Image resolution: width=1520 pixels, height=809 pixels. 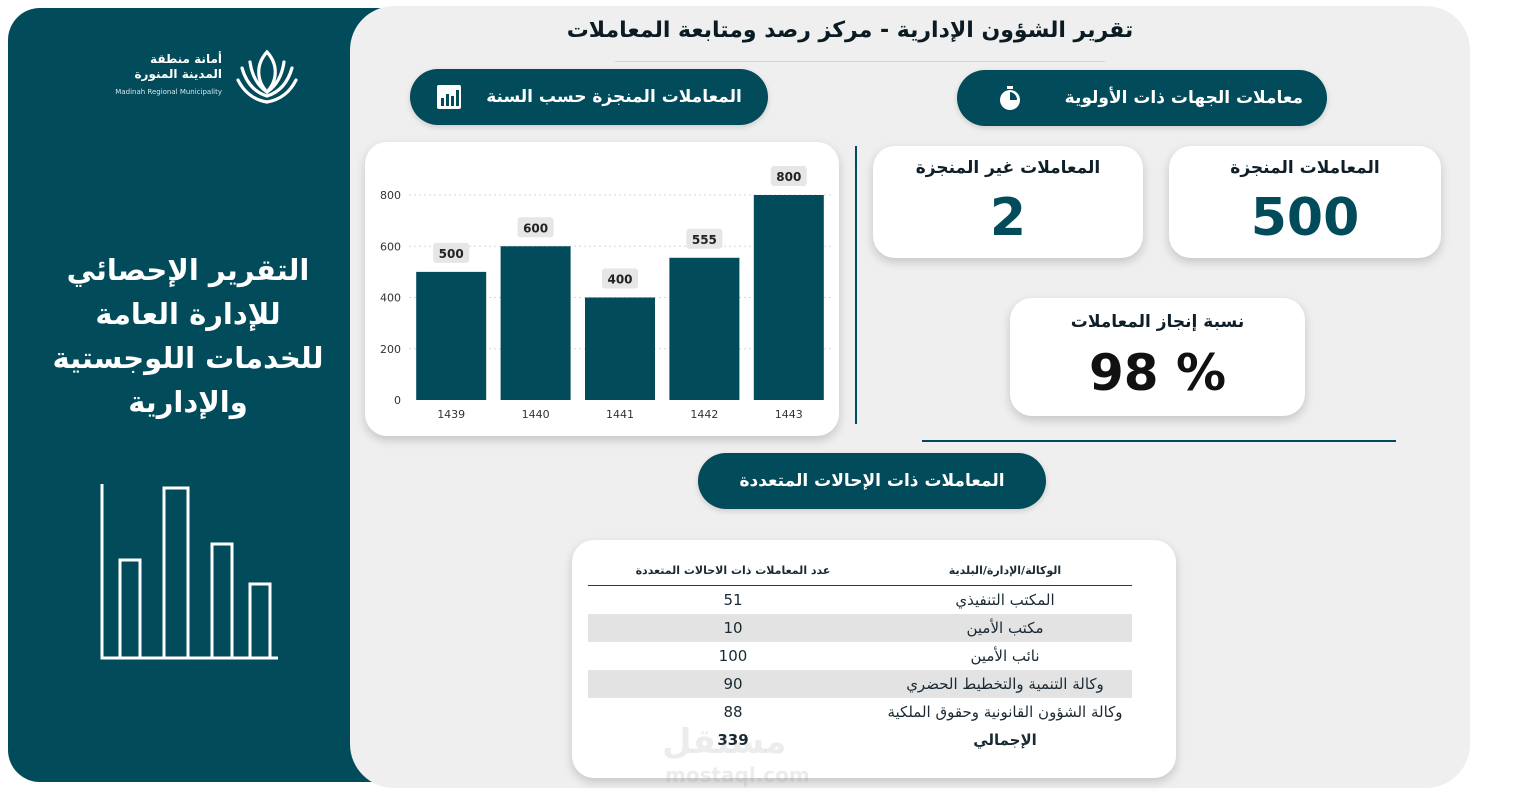 I want to click on row-name: وكالة التنمية والتخطيط الحضري, so click(x=1005, y=684).